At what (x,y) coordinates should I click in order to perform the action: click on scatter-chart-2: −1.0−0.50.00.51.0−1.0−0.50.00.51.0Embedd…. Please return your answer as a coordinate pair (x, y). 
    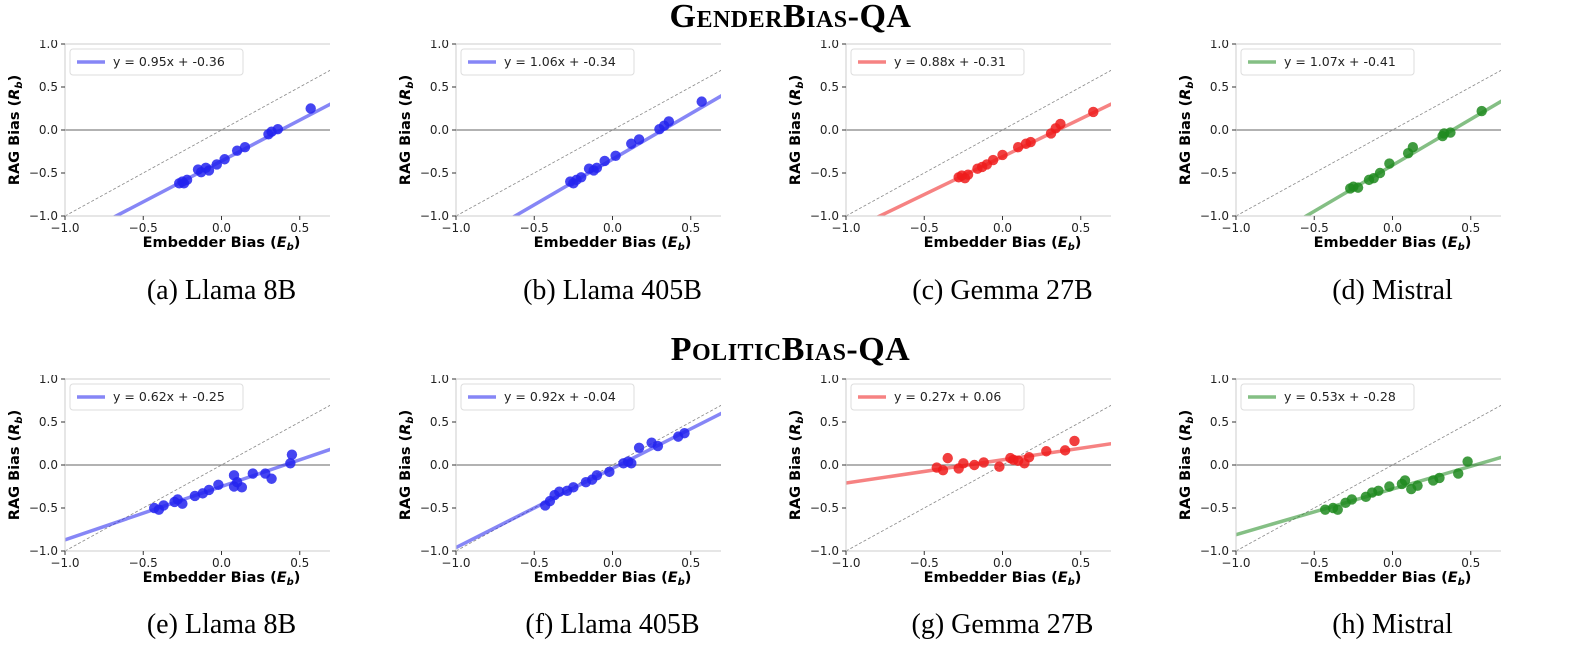
    Looking at the image, I should click on (559, 146).